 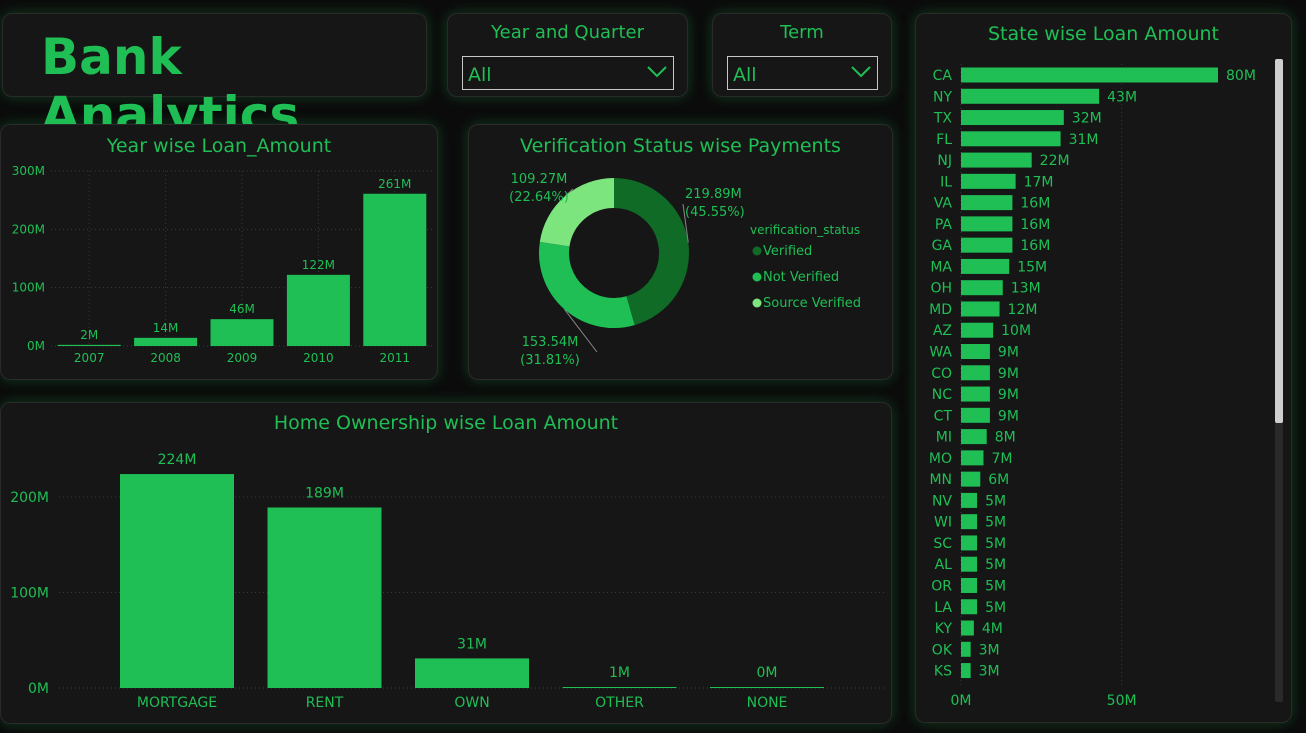 I want to click on slice-value-label: 153.54M, so click(x=550, y=342).